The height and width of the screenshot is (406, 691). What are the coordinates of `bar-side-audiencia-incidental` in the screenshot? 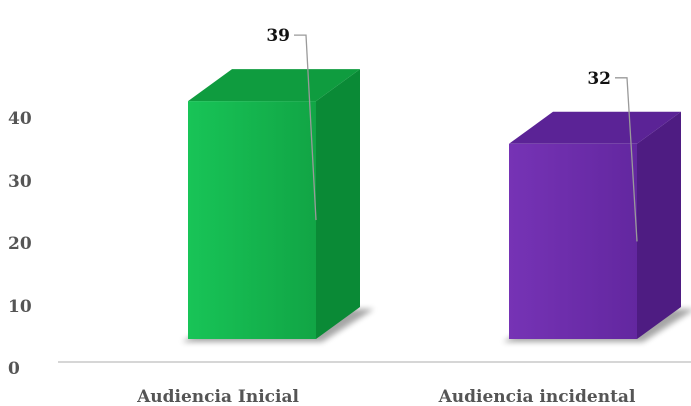 It's located at (659, 225).